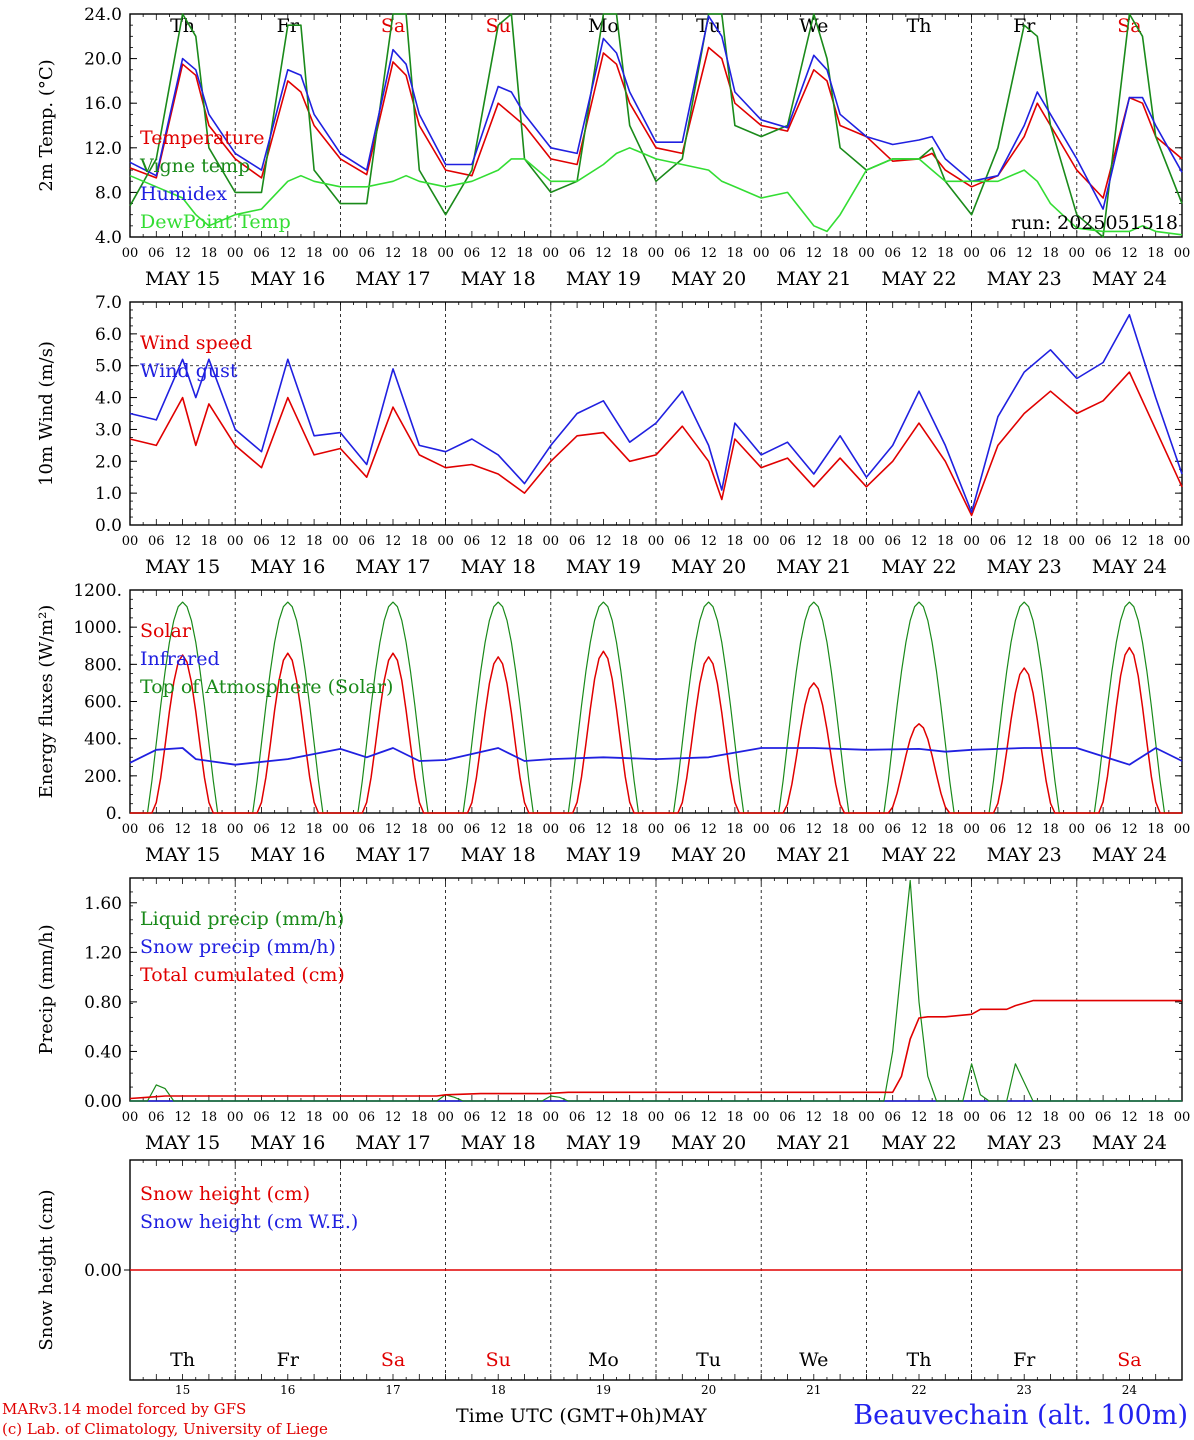  What do you see at coordinates (225, 1194) in the screenshot?
I see `legend-entry: Snow height (cm)` at bounding box center [225, 1194].